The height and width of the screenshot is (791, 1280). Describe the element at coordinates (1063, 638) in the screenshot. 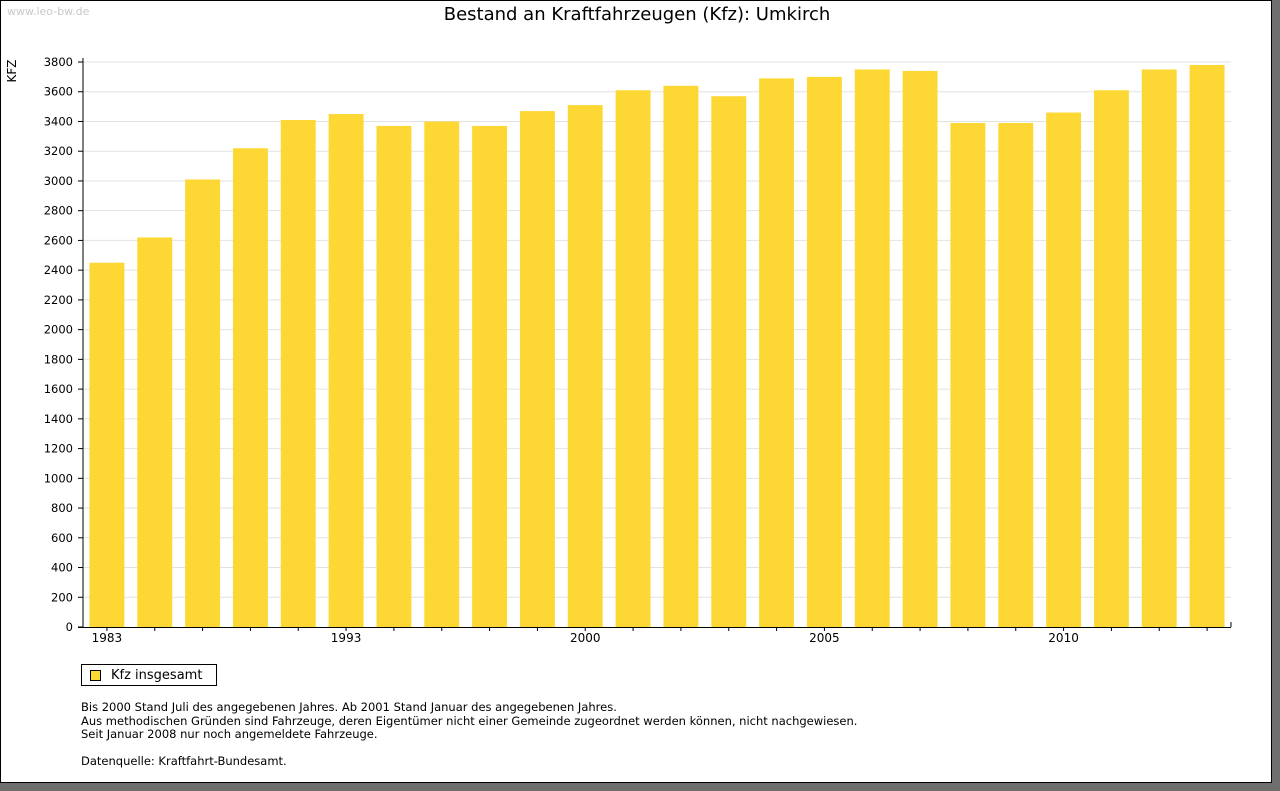

I see `x-tick-label: 2010` at that location.